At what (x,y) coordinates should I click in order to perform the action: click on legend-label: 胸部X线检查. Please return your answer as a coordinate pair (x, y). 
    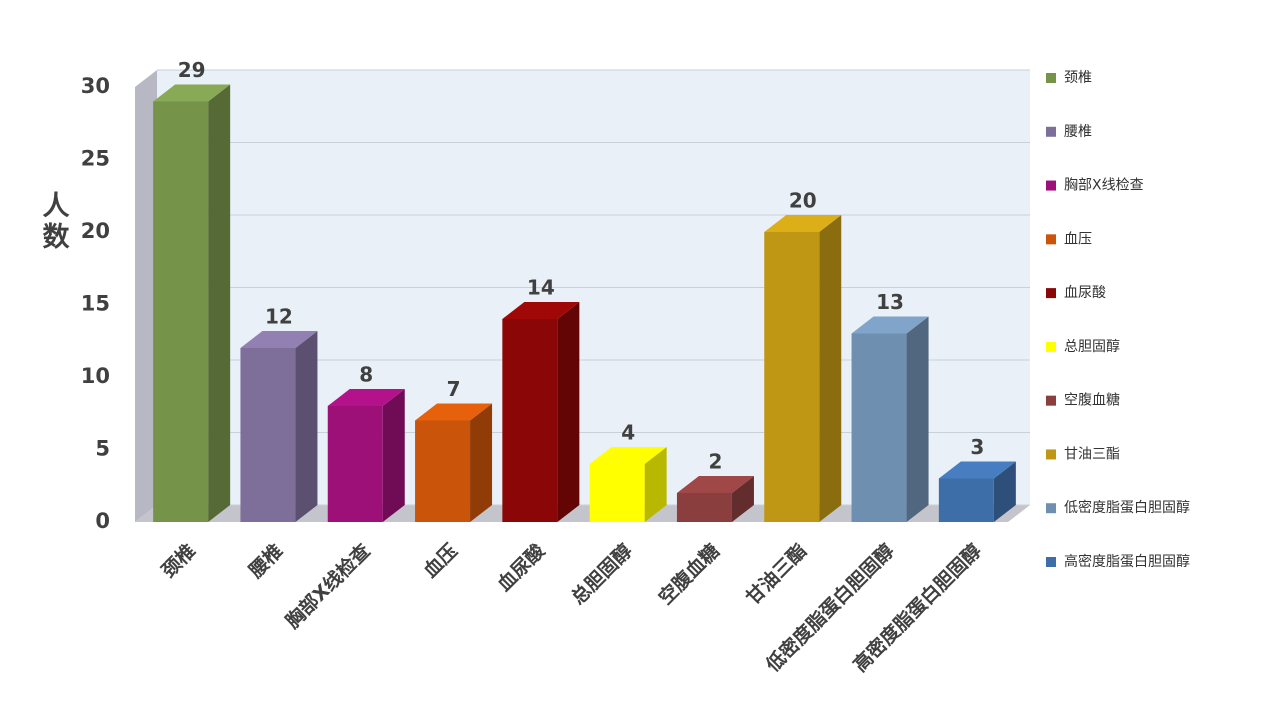
    Looking at the image, I should click on (1104, 186).